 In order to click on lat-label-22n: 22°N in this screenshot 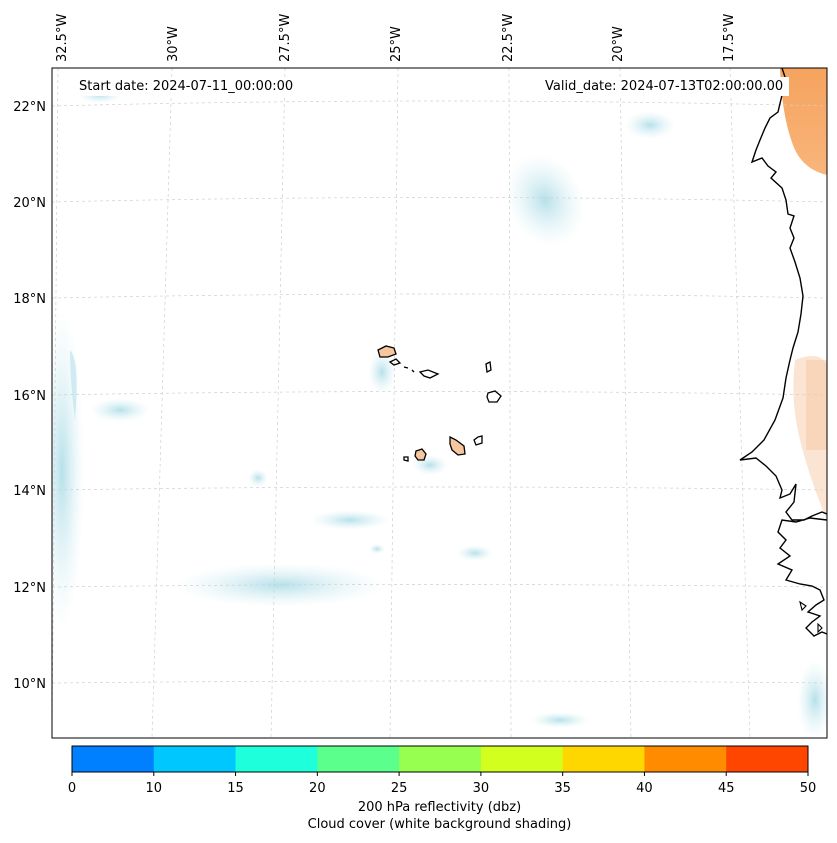, I will do `click(29, 107)`.